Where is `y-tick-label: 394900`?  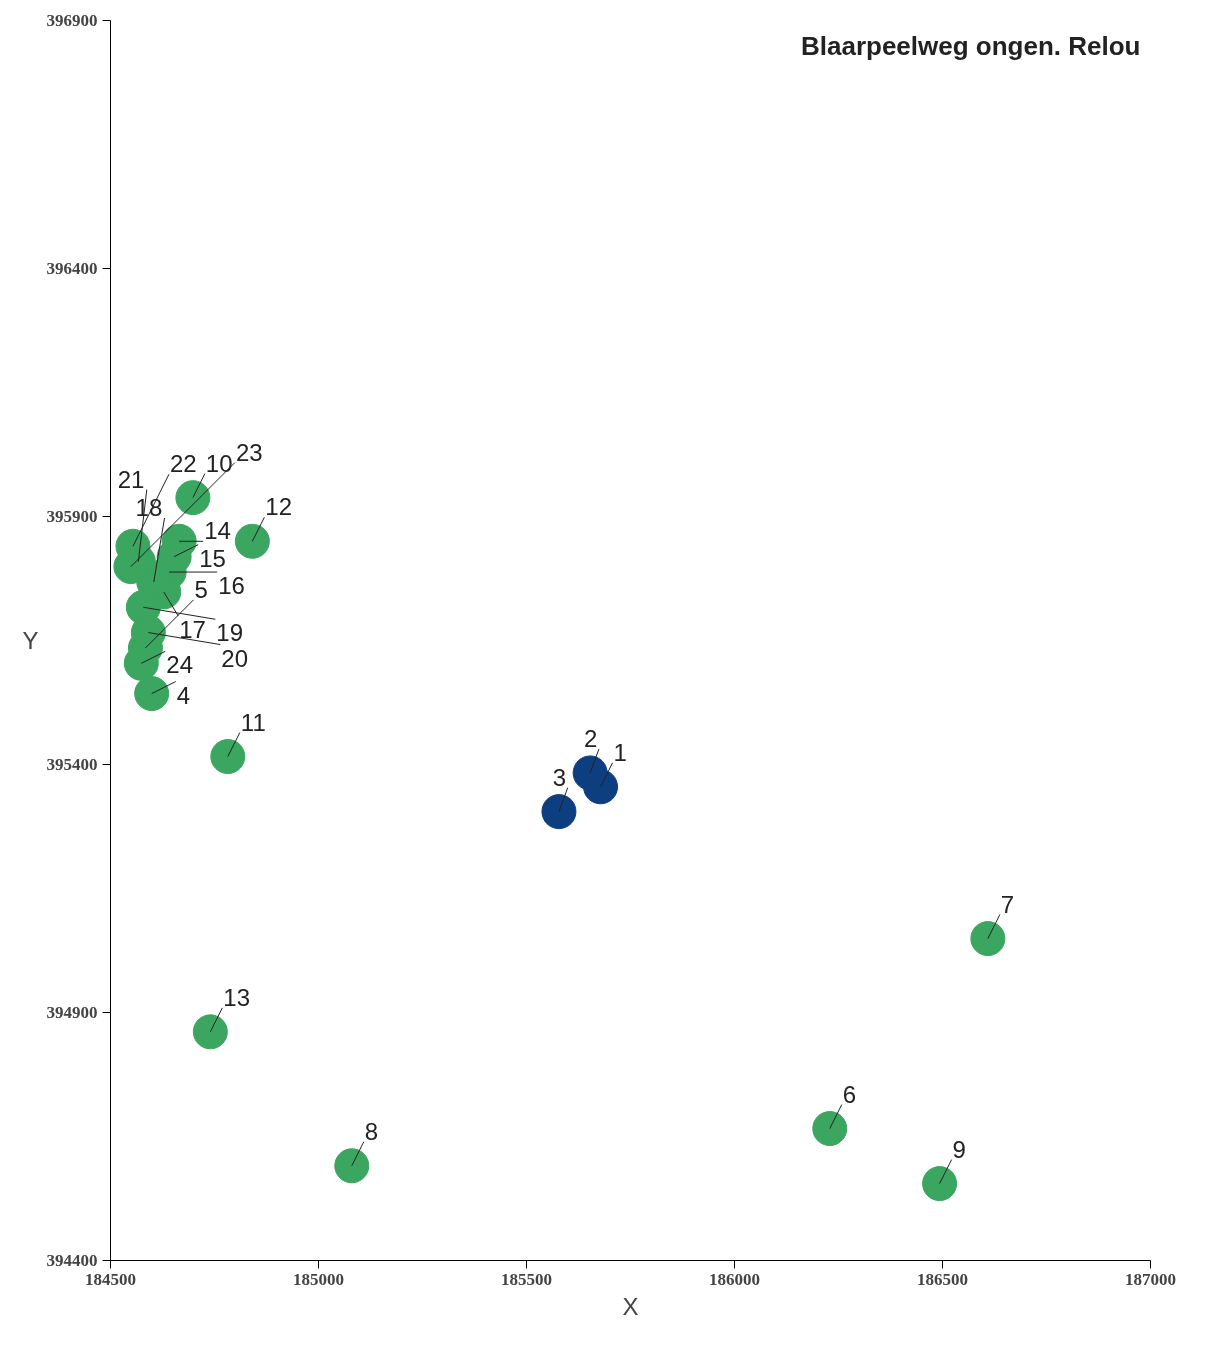
y-tick-label: 394900 is located at coordinates (72, 1012).